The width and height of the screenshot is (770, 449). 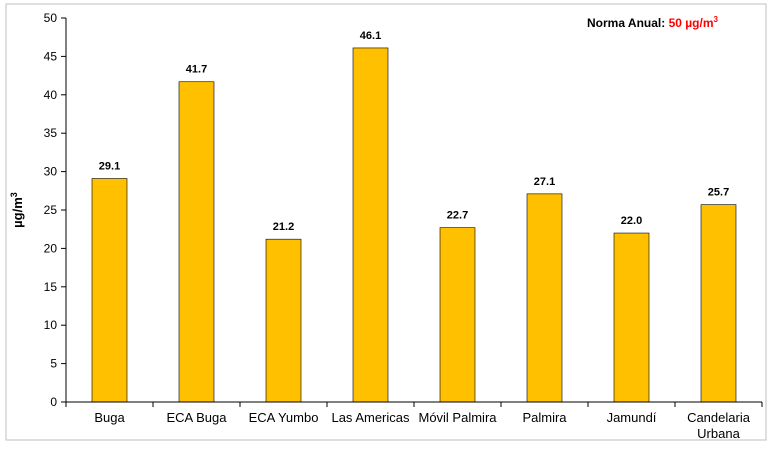 I want to click on y-axis: 0 5 10 15 20 25 30 35 40 45 50, so click(x=55, y=210).